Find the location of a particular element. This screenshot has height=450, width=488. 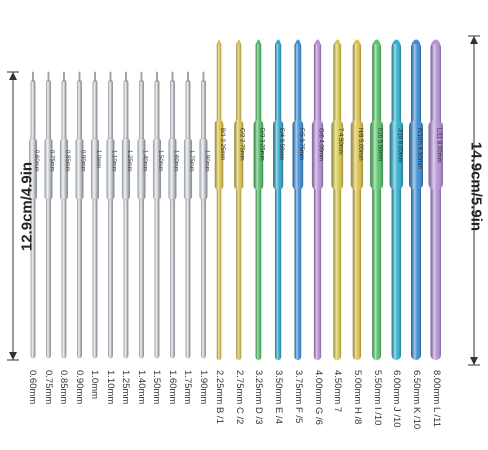

steel-hook: 1.10mm is located at coordinates (111, 215).